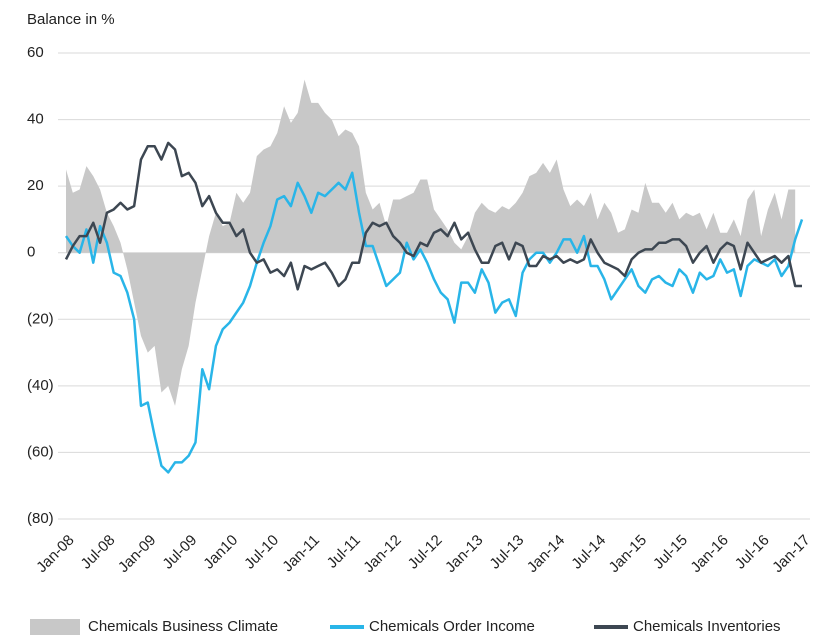 The height and width of the screenshot is (636, 816). What do you see at coordinates (588, 552) in the screenshot?
I see `x-tick-label: Jul-14` at bounding box center [588, 552].